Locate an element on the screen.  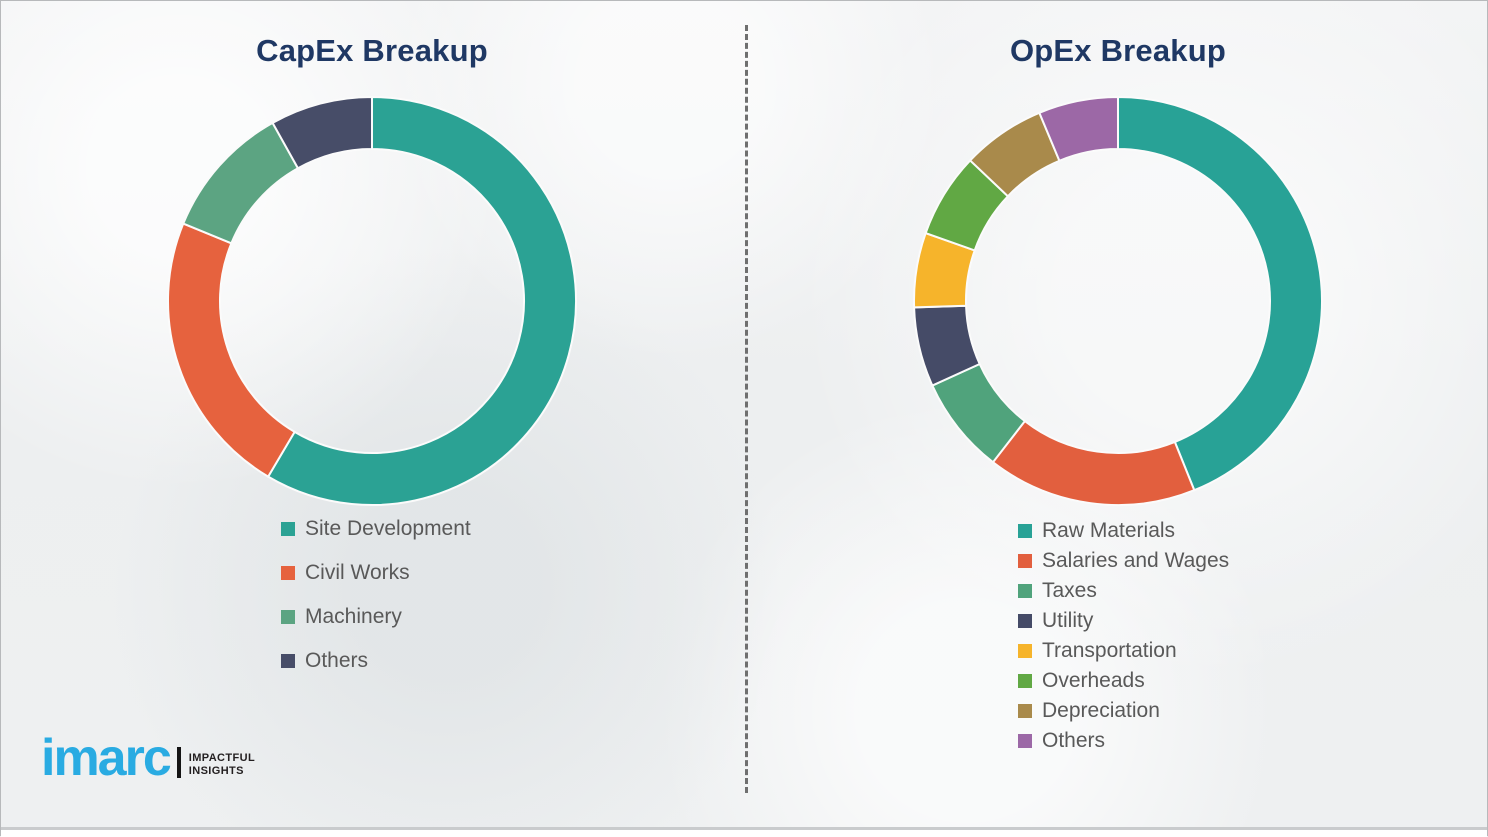
capex-donut-chart is located at coordinates (372, 300).